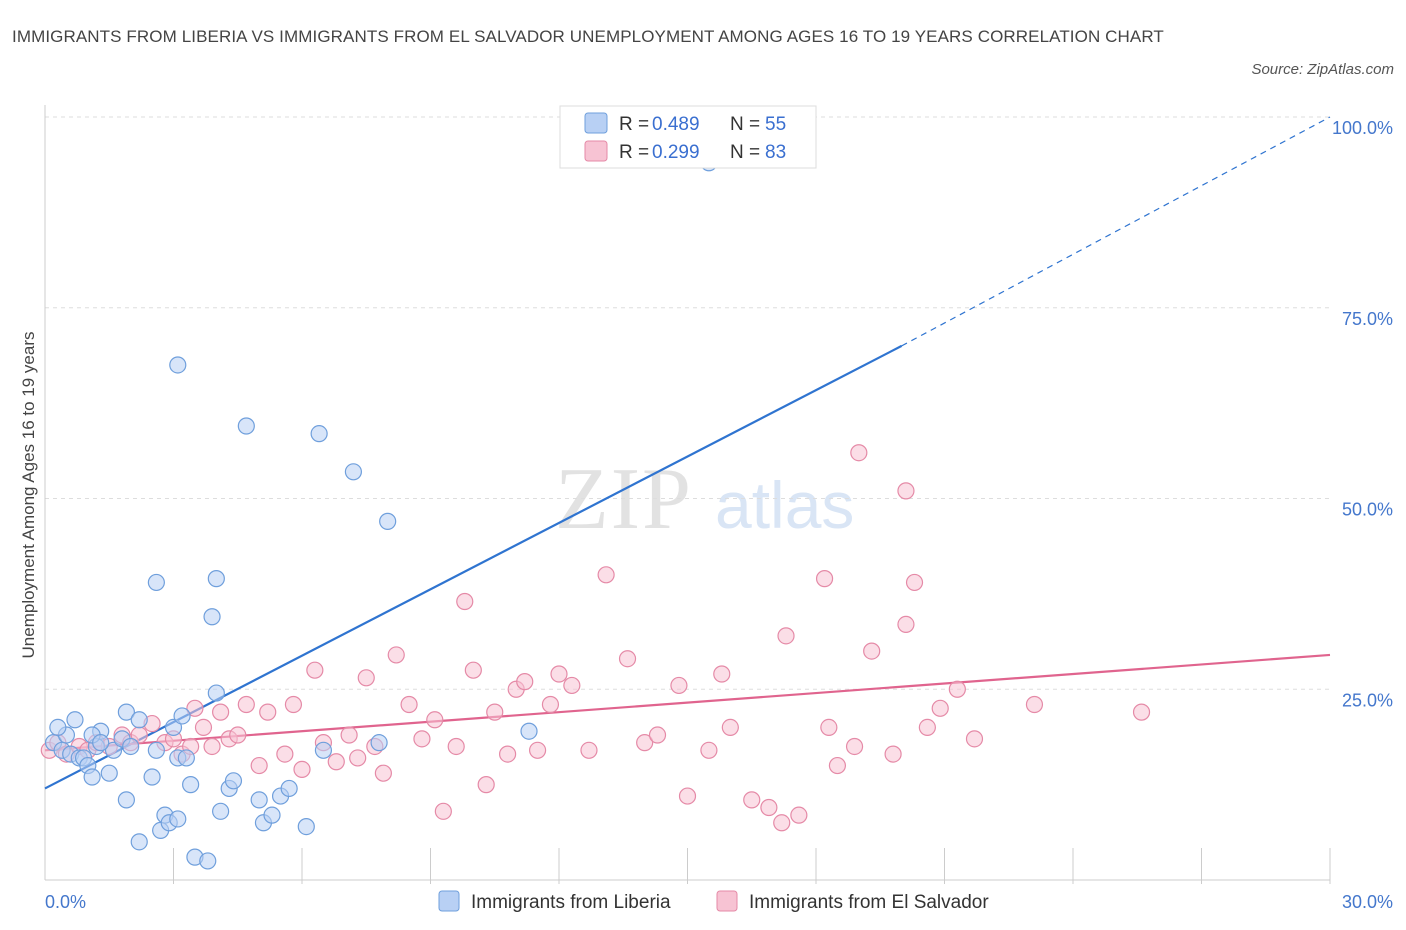  Describe the element at coordinates (775, 124) in the screenshot. I see `legend-n-value-1: 55` at that location.